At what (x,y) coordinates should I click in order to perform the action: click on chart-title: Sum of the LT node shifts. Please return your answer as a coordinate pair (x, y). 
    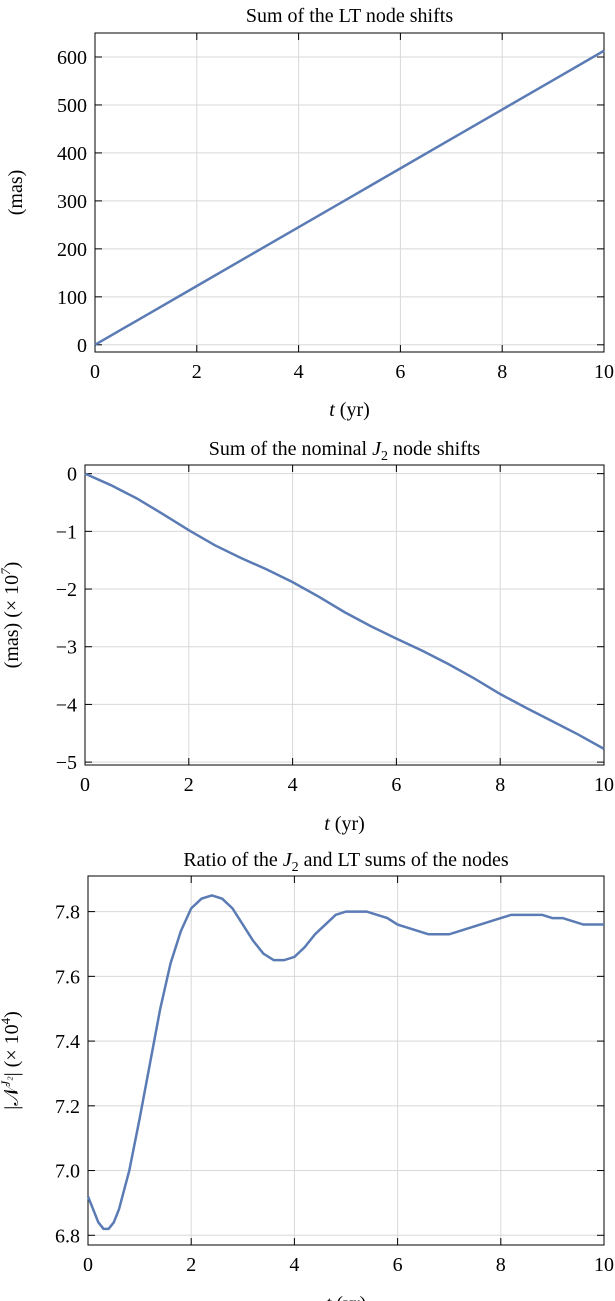
    Looking at the image, I should click on (349, 16).